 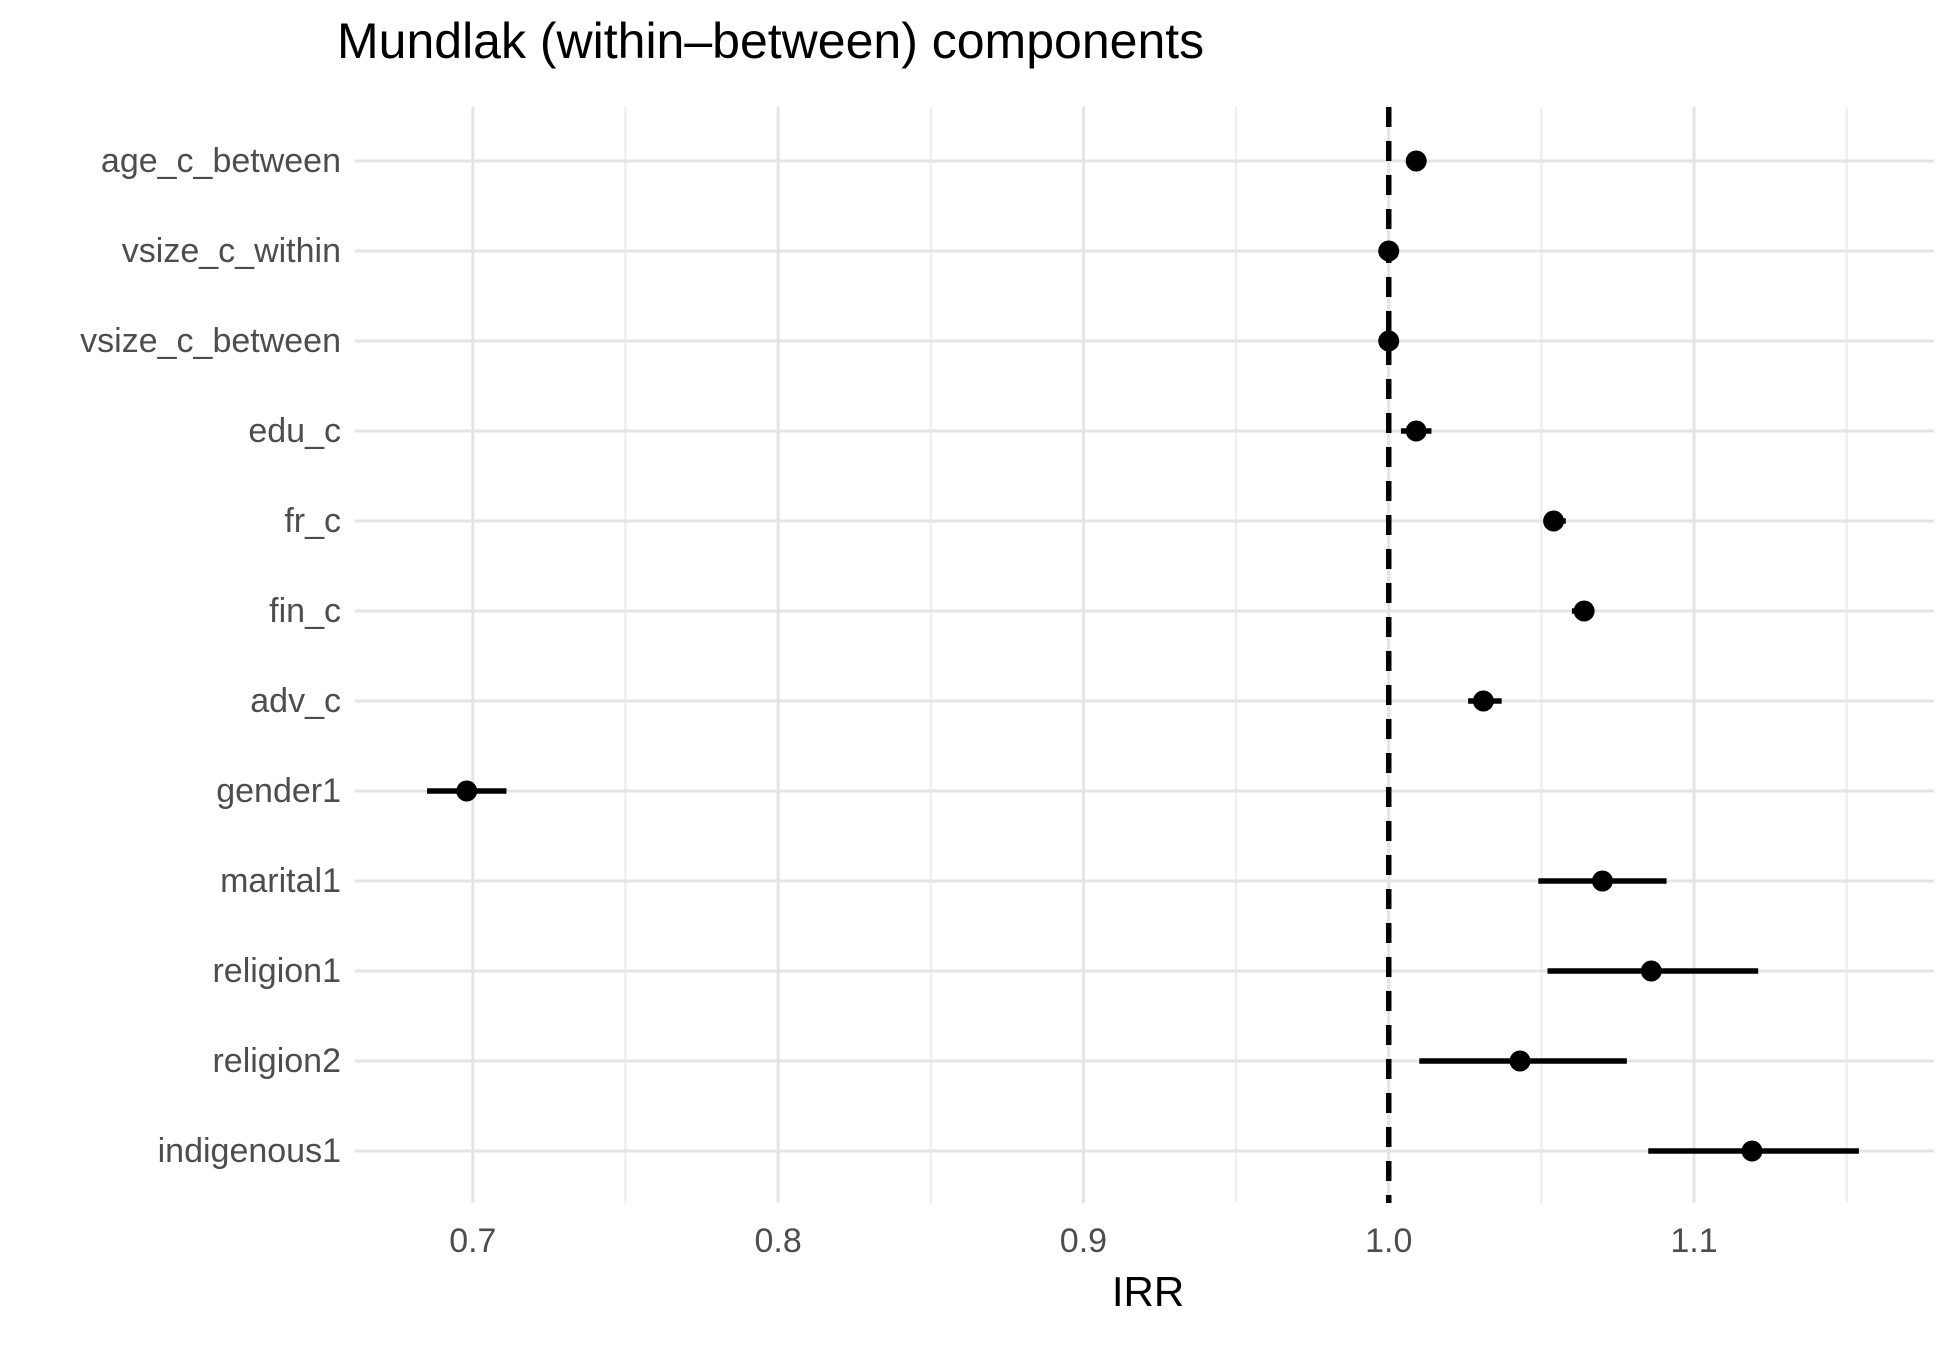 I want to click on x-axis-tick-label: 1.0, so click(x=1389, y=1241).